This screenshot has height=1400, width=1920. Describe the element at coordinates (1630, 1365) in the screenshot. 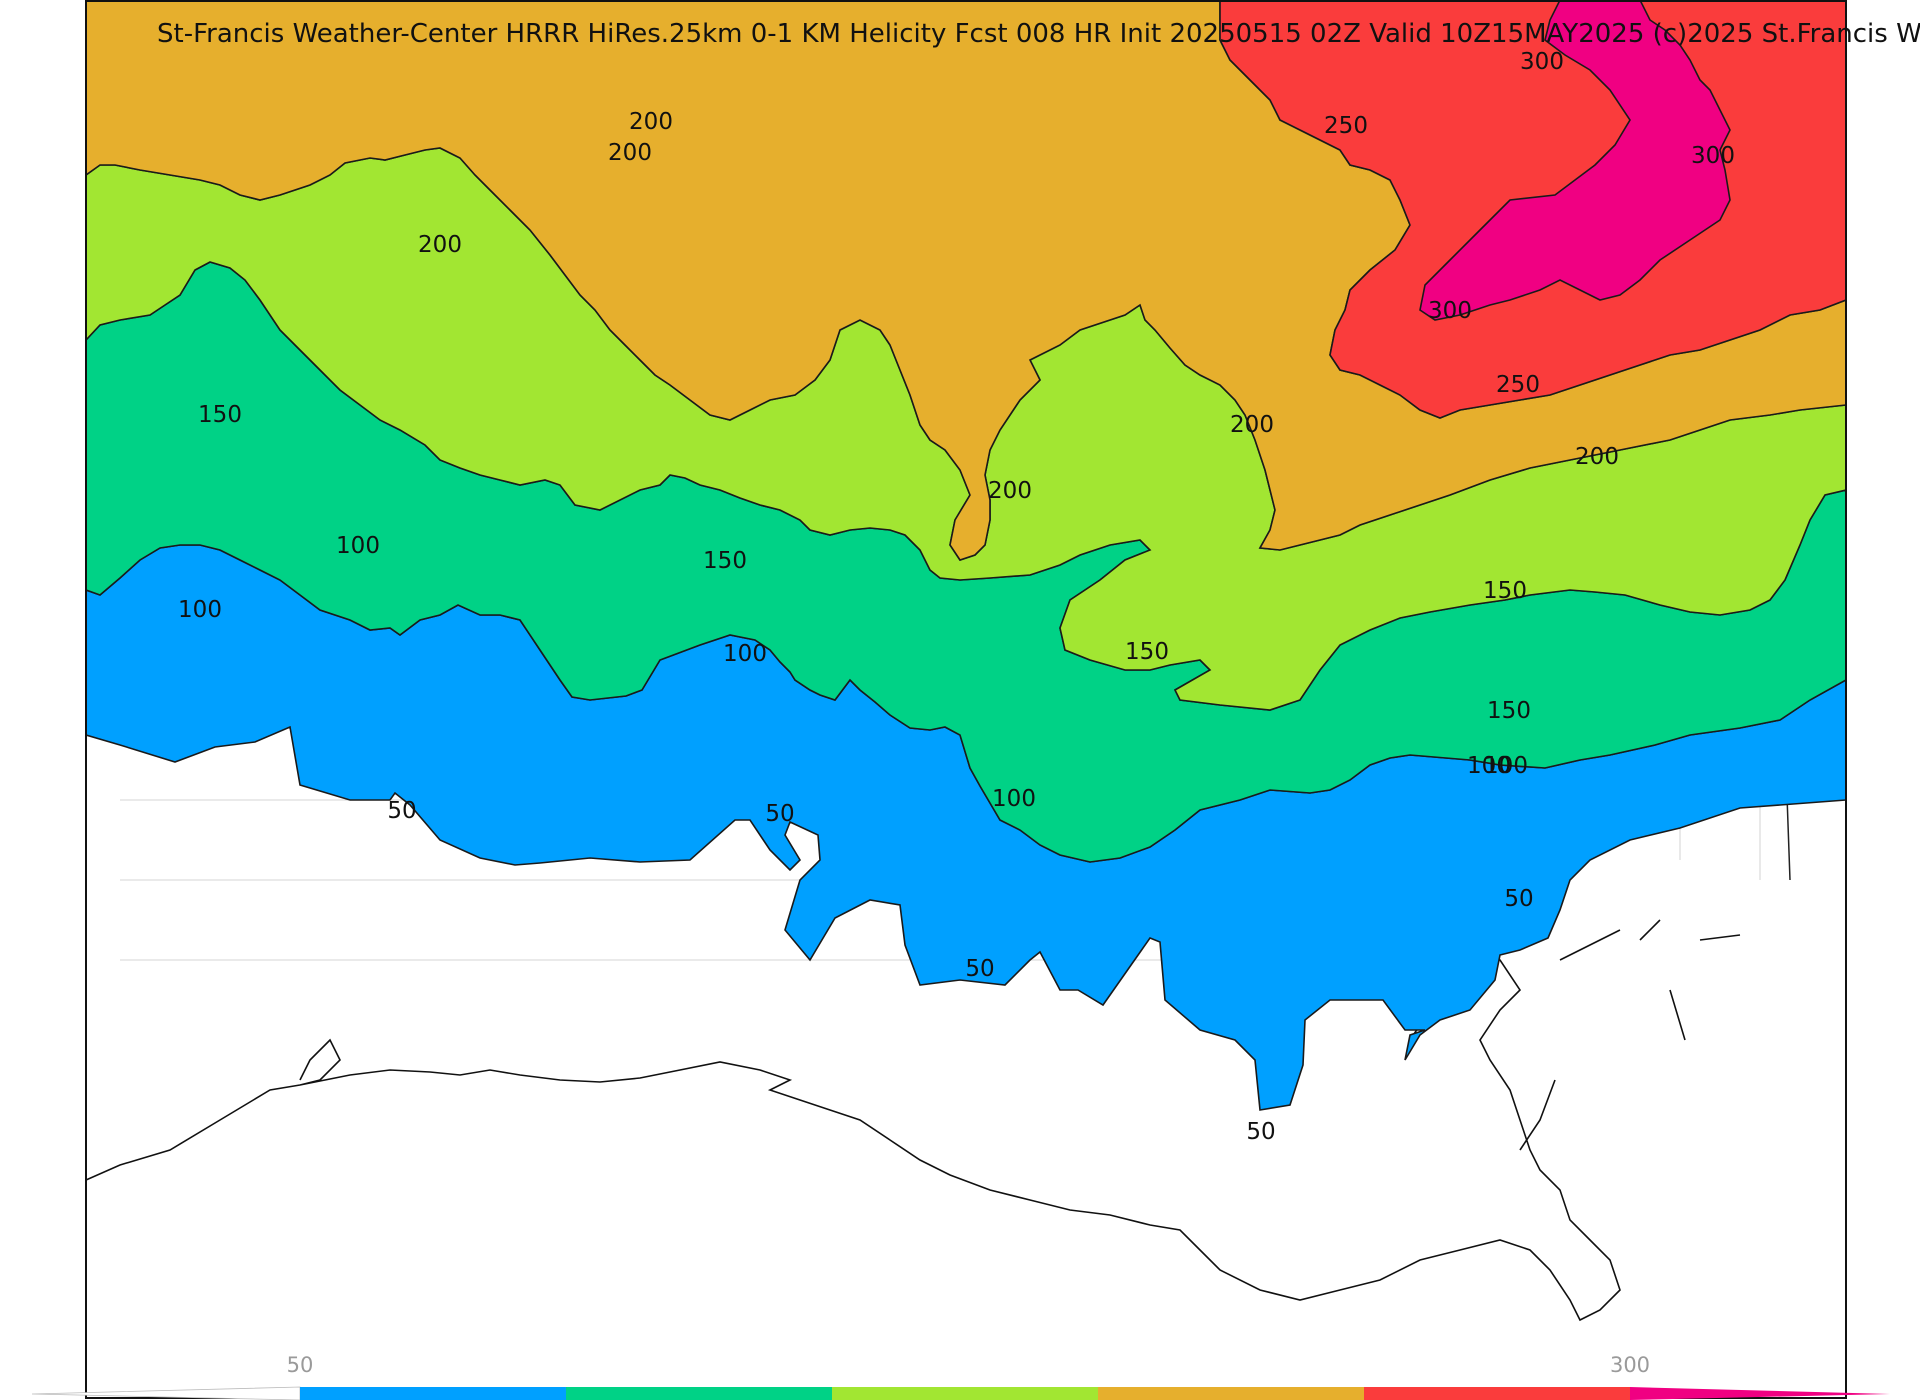

I see `colorbar-max-label: 300` at that location.